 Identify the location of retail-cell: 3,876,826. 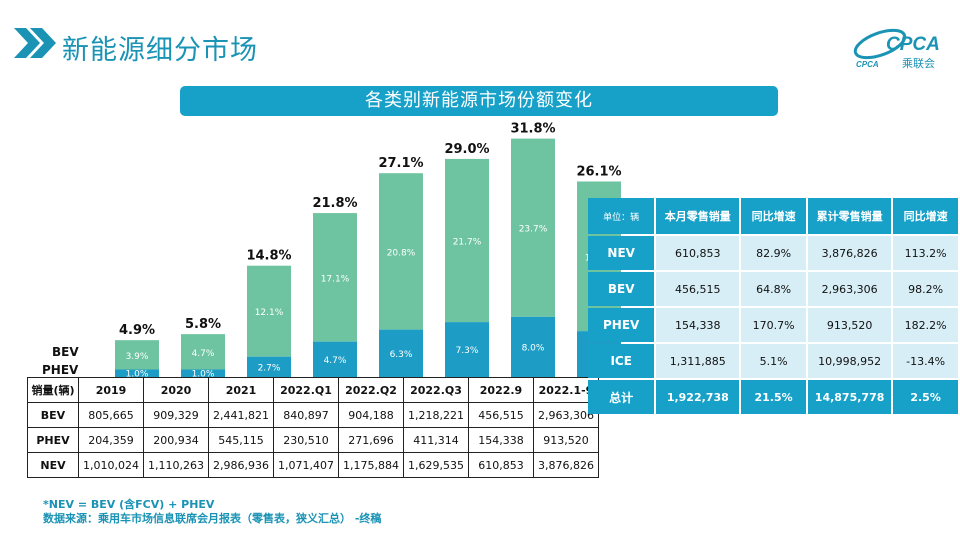
(849, 253).